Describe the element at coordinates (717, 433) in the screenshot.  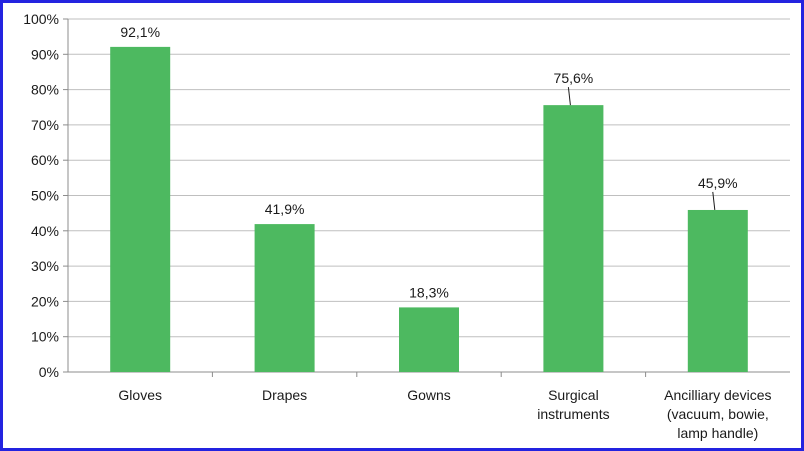
I see `category-label: lamp handle)` at that location.